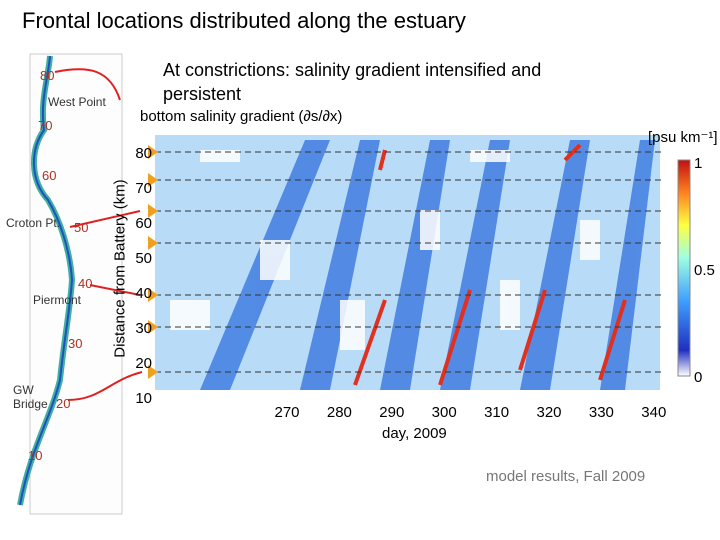  I want to click on y-axis-label: Distance from Battery (km), so click(120, 268).